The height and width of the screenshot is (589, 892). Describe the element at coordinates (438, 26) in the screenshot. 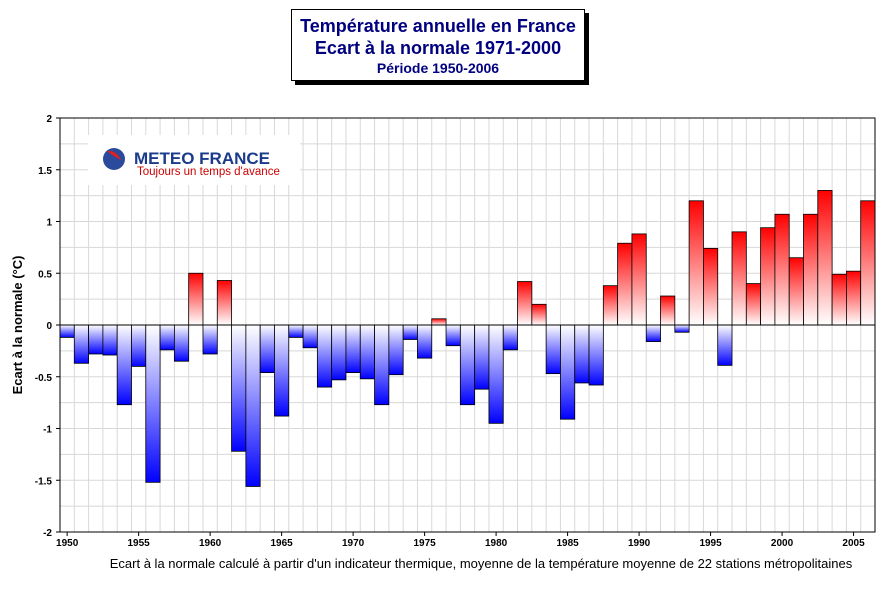

I see `chart-title: Température annuelle en France` at that location.